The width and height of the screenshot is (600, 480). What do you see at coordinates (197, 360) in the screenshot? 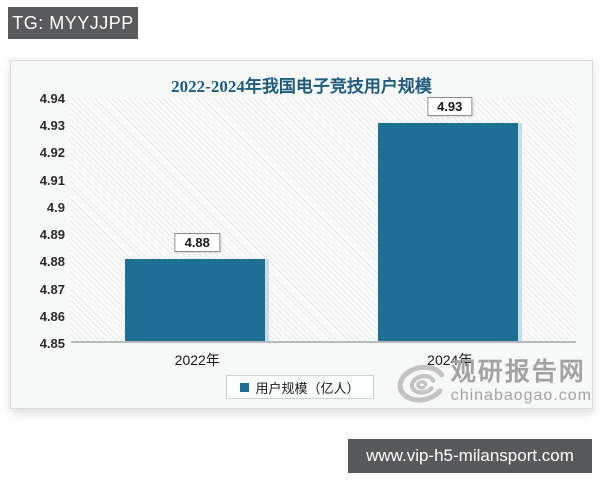
I see `x-tick-label: 2022年` at bounding box center [197, 360].